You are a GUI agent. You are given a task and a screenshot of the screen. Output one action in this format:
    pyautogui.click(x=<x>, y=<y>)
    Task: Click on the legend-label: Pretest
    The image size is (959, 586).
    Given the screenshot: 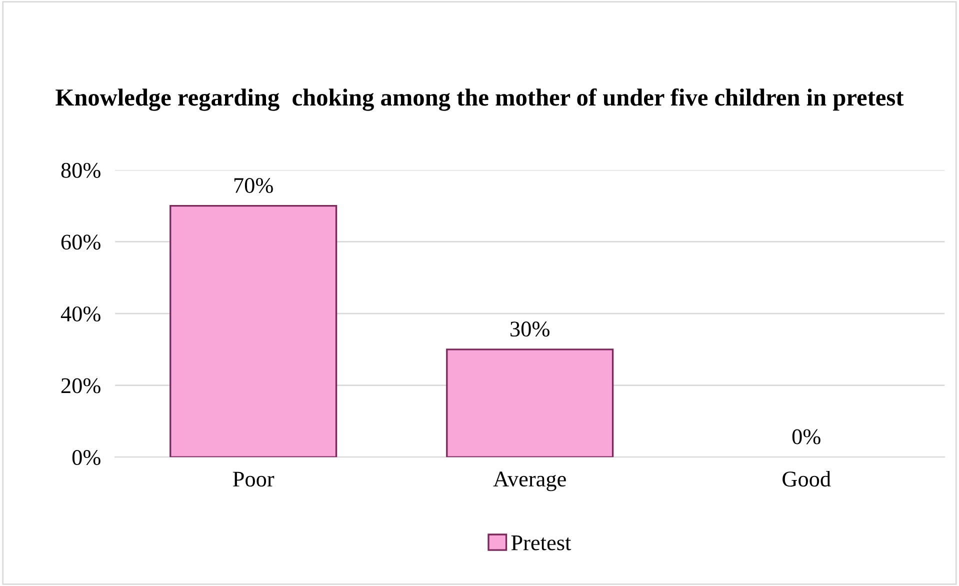 What is the action you would take?
    pyautogui.click(x=541, y=543)
    